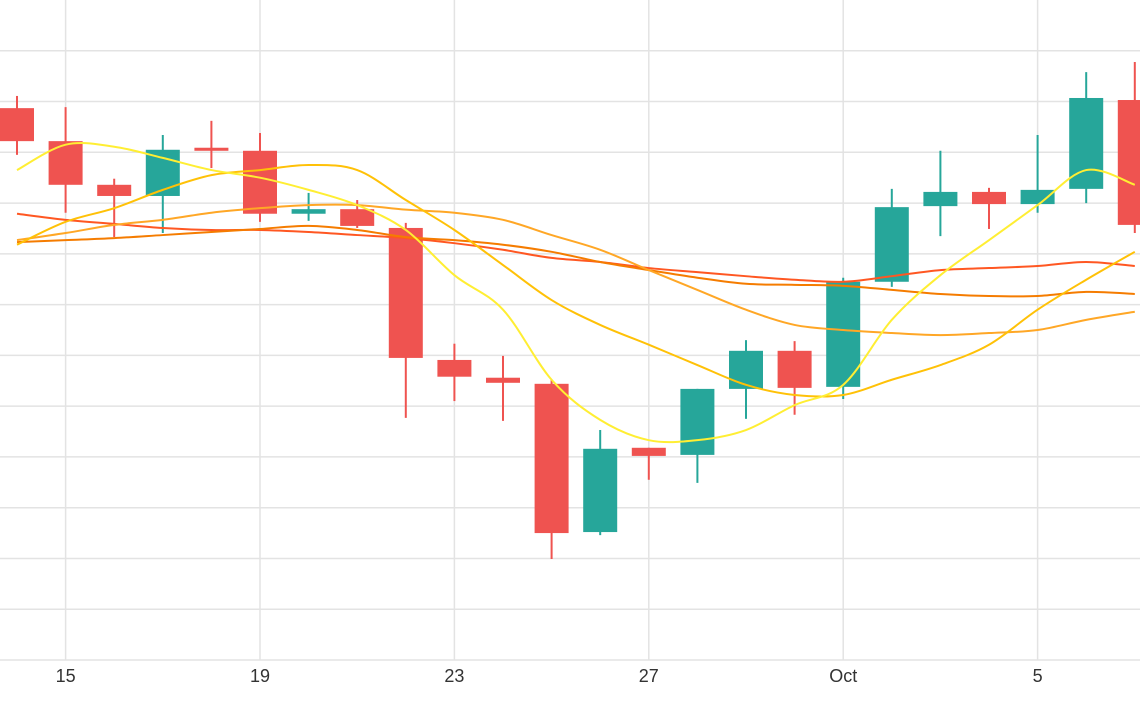 This screenshot has height=710, width=1140. Describe the element at coordinates (649, 676) in the screenshot. I see `x-tick-label: 27` at that location.